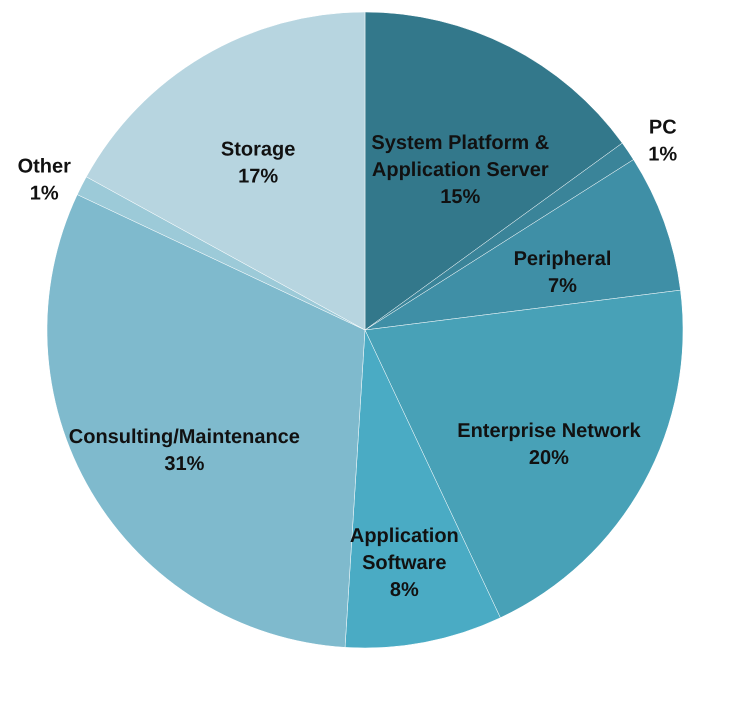 The height and width of the screenshot is (724, 730). Describe the element at coordinates (563, 259) in the screenshot. I see `slice-label: Peripheral` at that location.